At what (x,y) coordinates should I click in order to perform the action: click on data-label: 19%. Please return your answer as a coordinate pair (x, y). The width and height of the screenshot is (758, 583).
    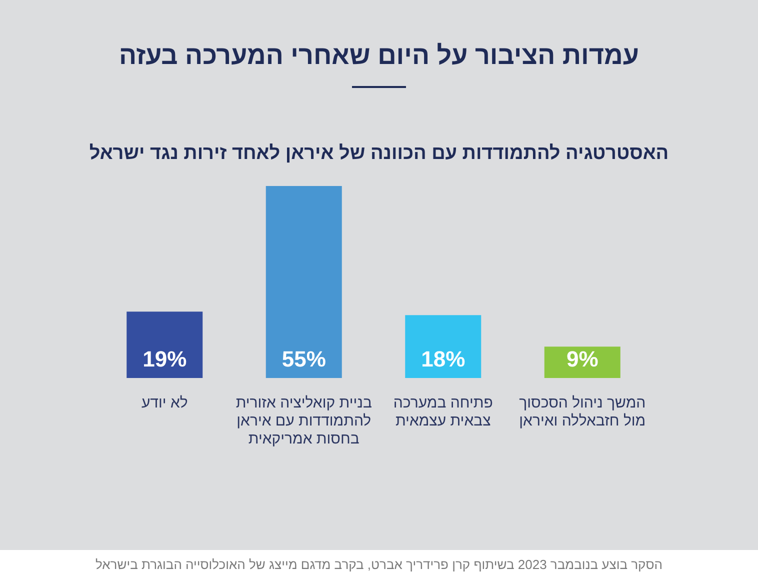
    Looking at the image, I should click on (164, 359).